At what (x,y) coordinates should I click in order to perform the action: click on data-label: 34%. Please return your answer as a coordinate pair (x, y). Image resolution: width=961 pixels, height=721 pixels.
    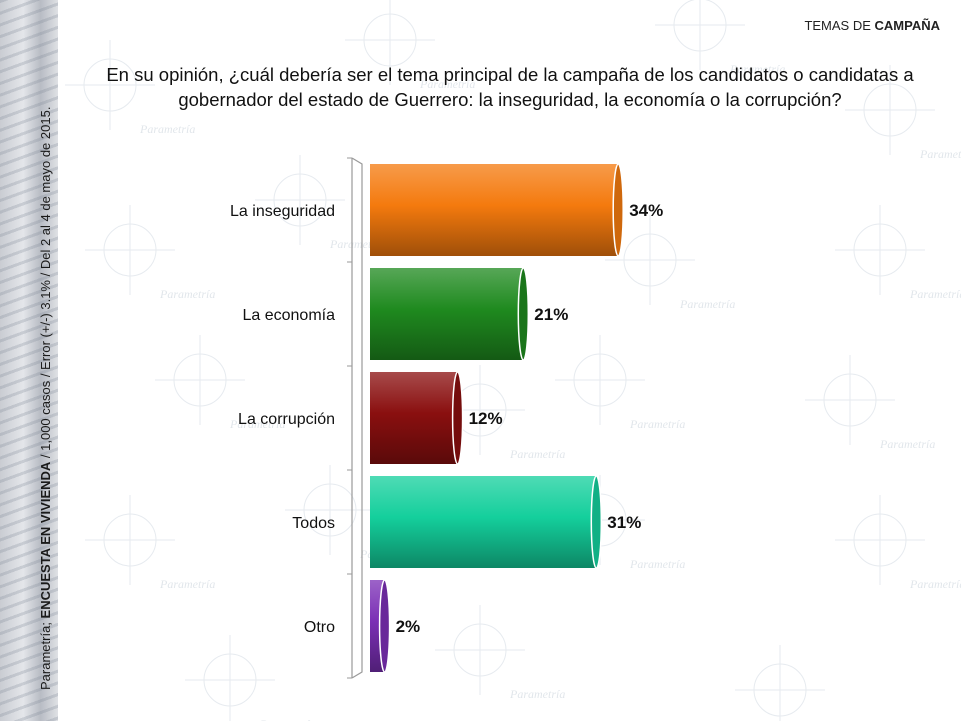
    Looking at the image, I should click on (646, 210).